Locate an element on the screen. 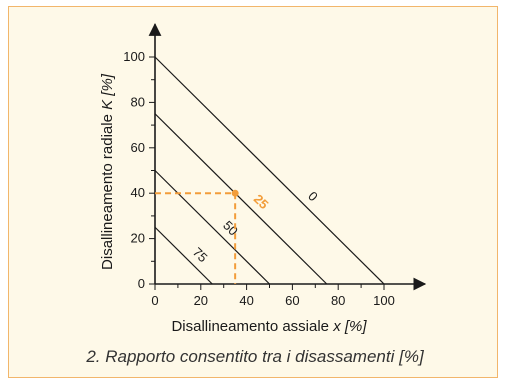 This screenshot has height=385, width=510. x-tick-label: 40 is located at coordinates (246, 300).